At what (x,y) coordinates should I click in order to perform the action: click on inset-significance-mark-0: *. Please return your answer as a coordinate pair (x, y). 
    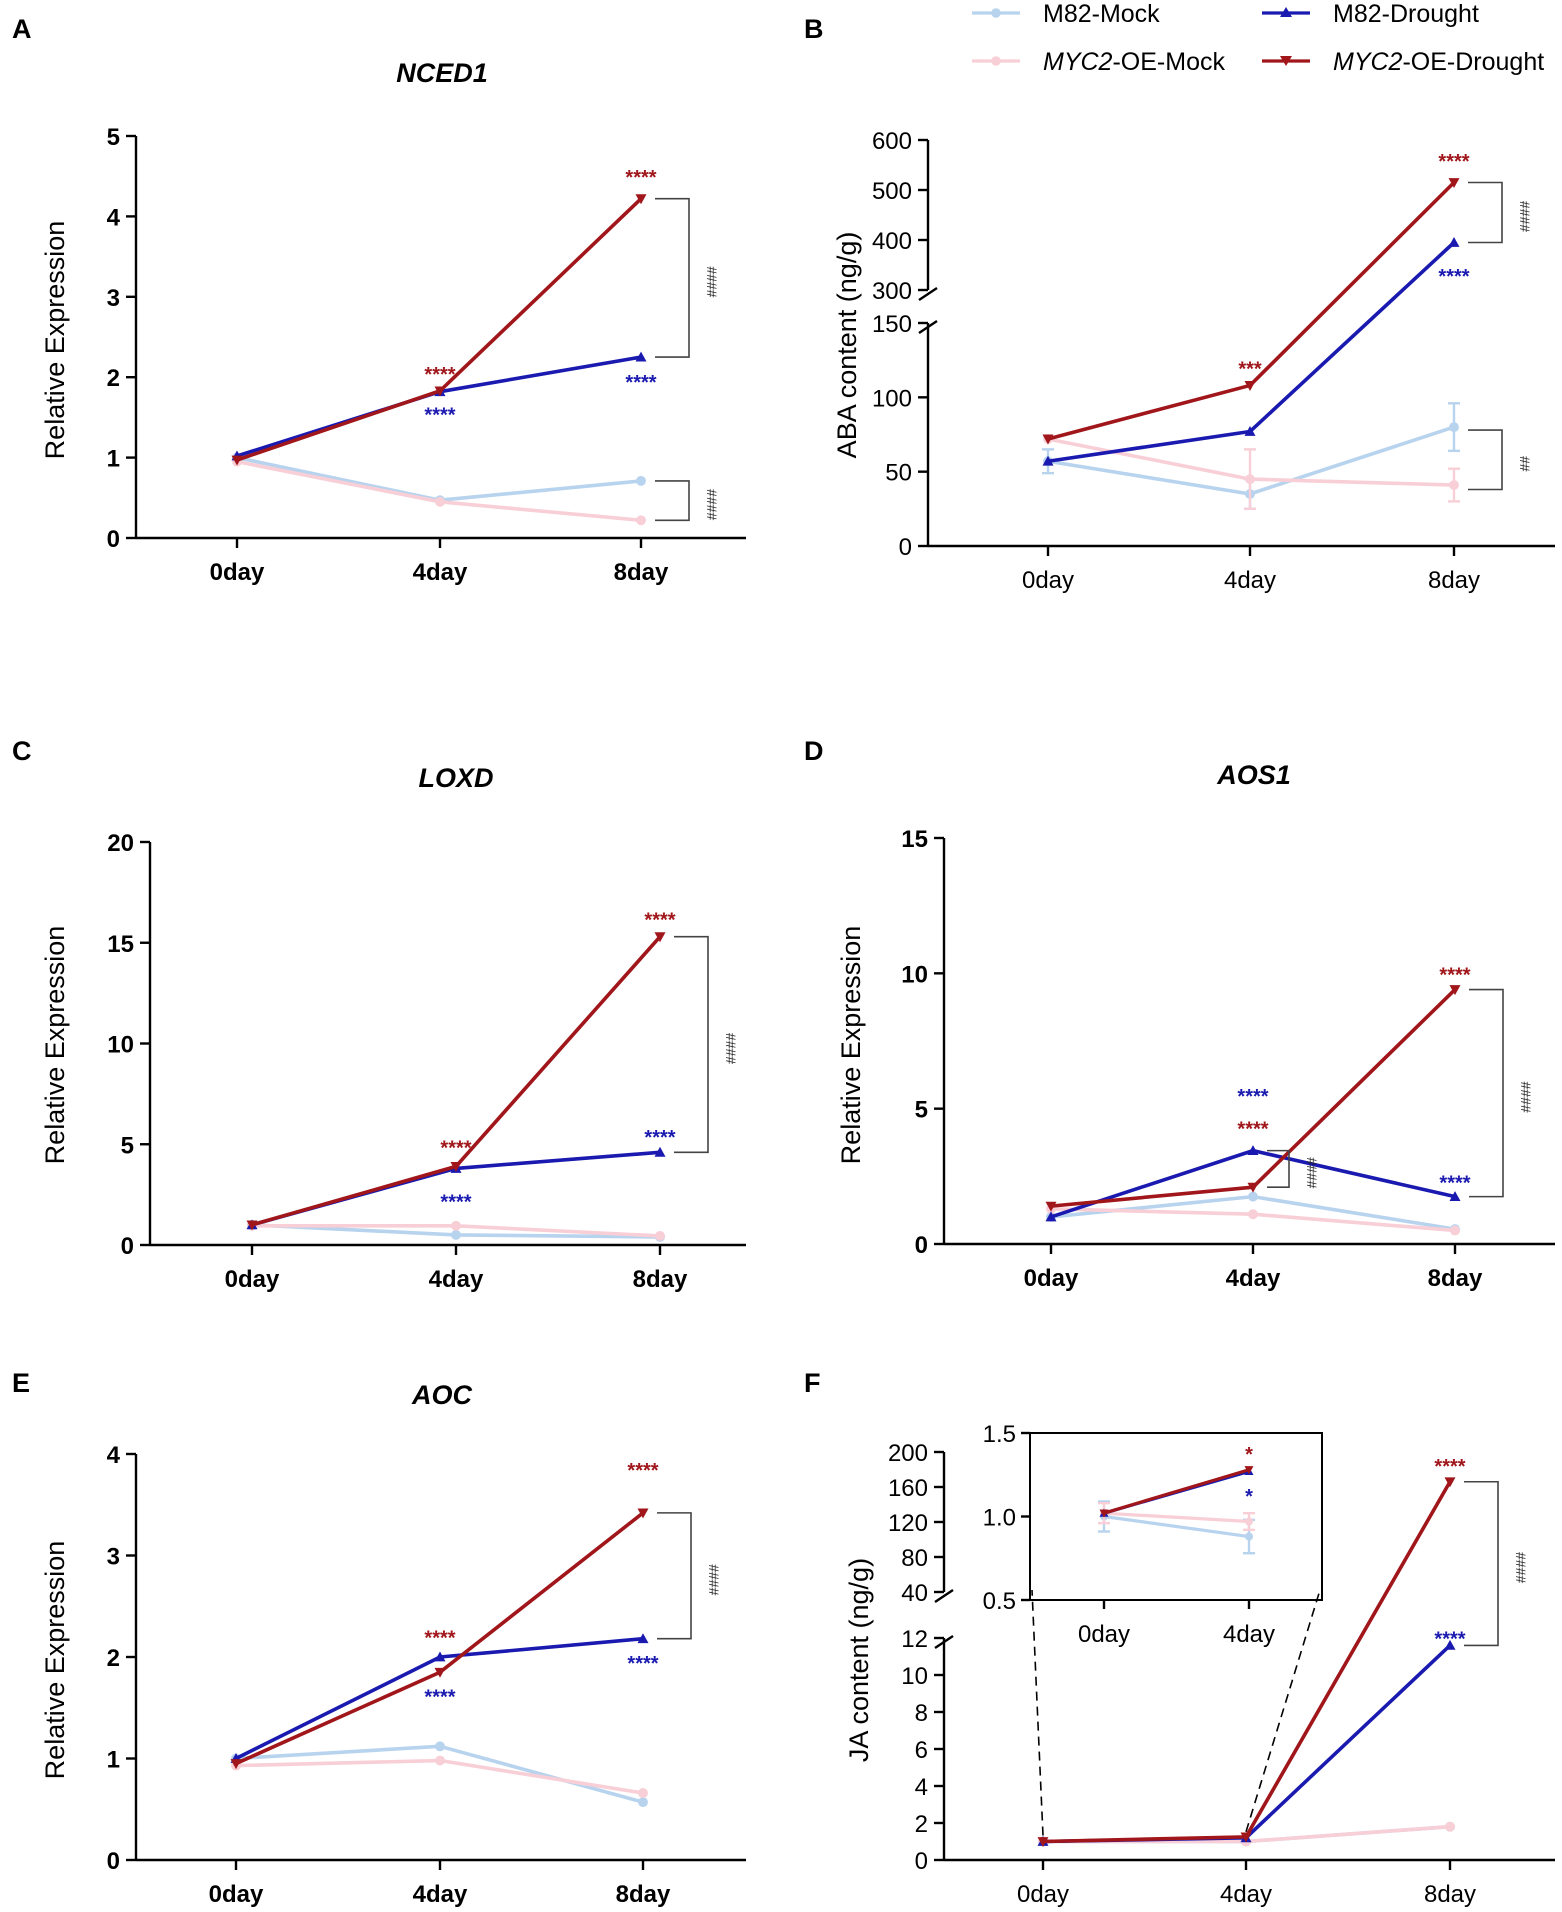
    Looking at the image, I should click on (1249, 1455).